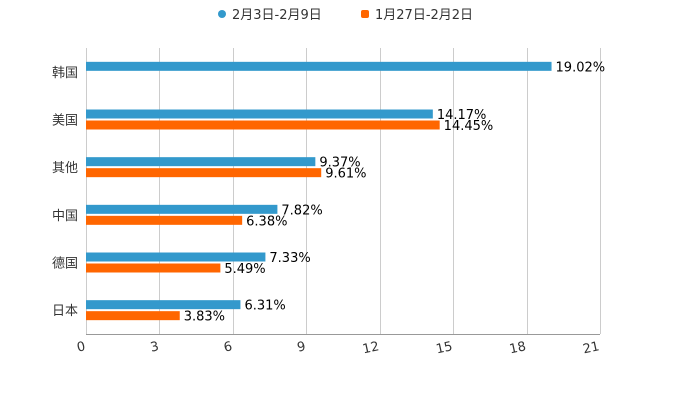 The height and width of the screenshot is (400, 700). What do you see at coordinates (65, 216) in the screenshot?
I see `category-label: 中国` at bounding box center [65, 216].